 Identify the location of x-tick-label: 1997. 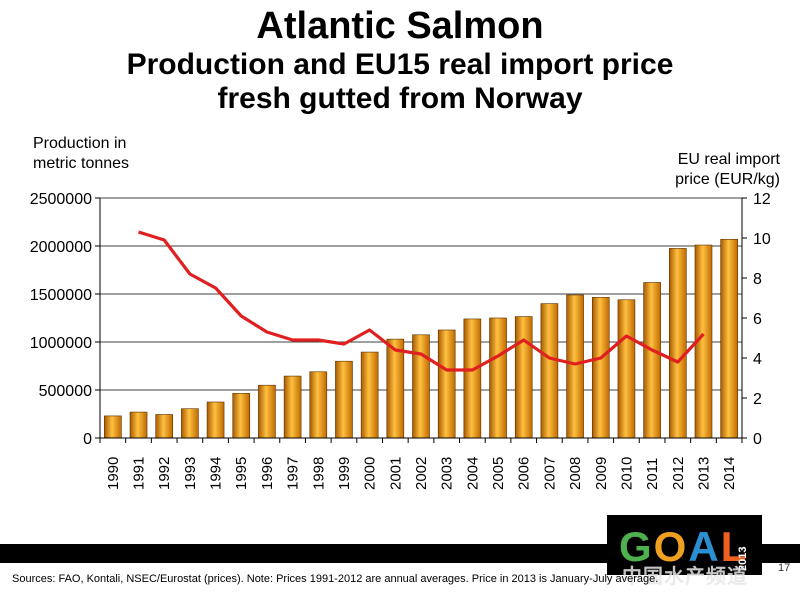
(293, 473).